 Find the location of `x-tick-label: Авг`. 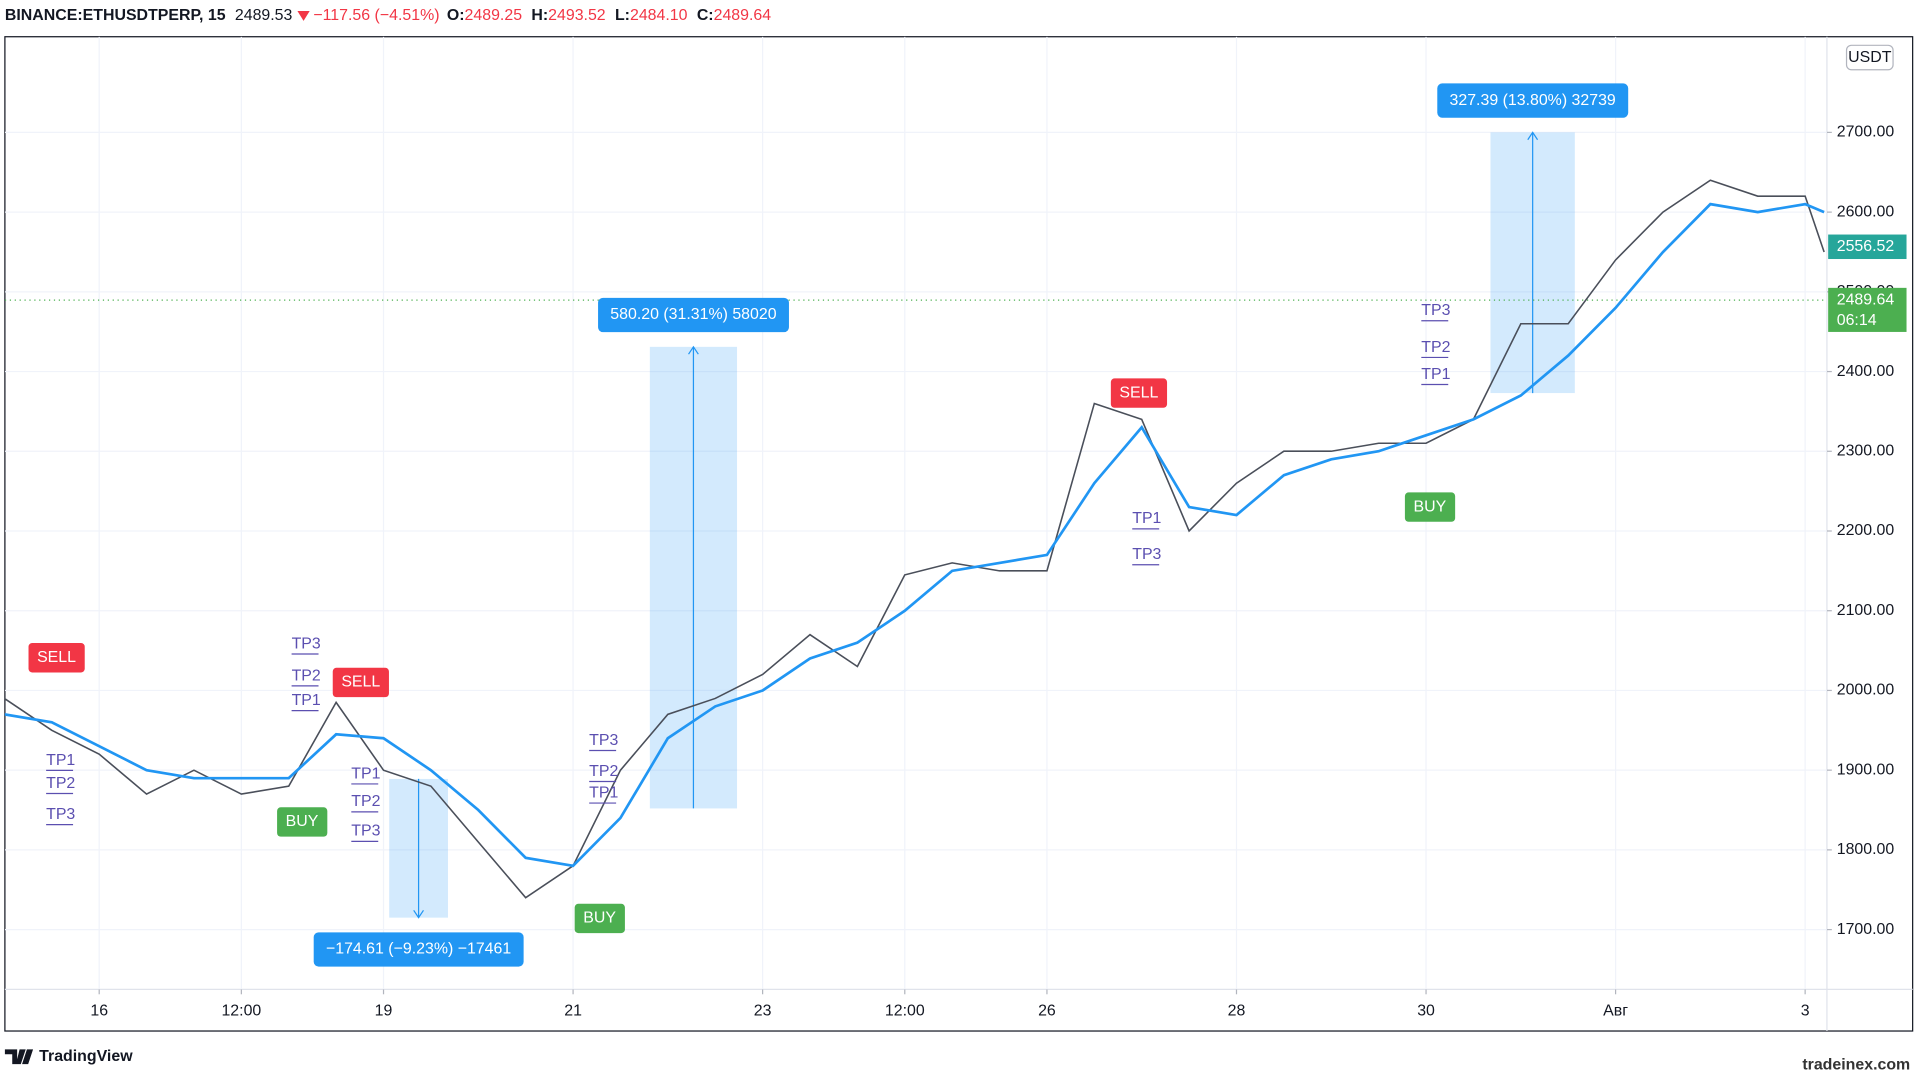

x-tick-label: Авг is located at coordinates (1615, 1011).